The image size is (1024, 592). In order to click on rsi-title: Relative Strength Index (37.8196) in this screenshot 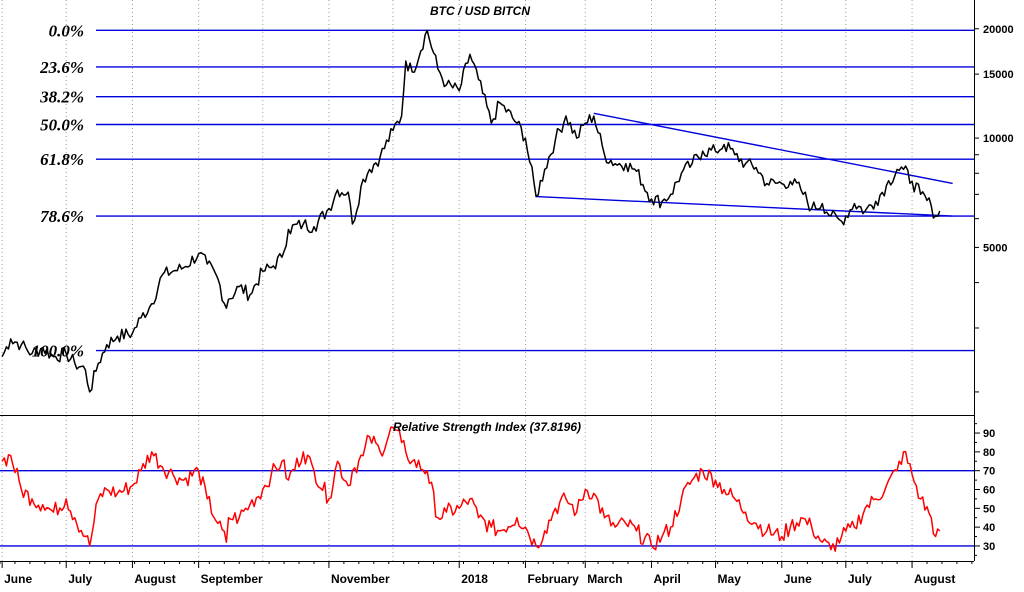, I will do `click(487, 427)`.